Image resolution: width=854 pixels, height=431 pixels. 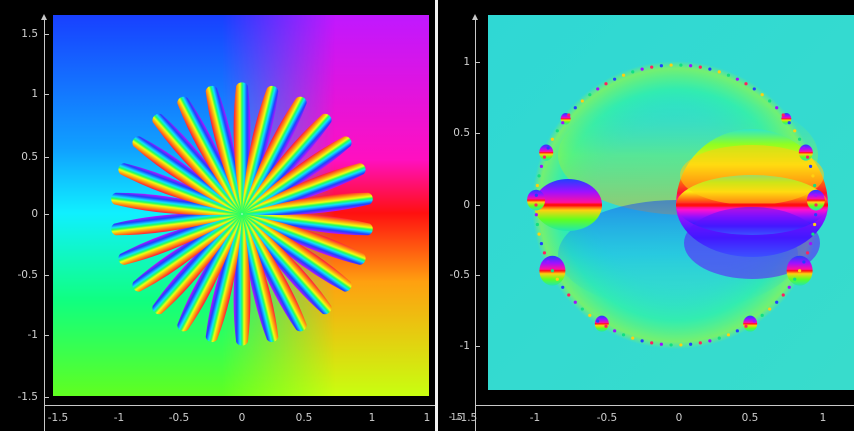 I want to click on right-y-tick-label: 0.5, so click(x=461, y=133).